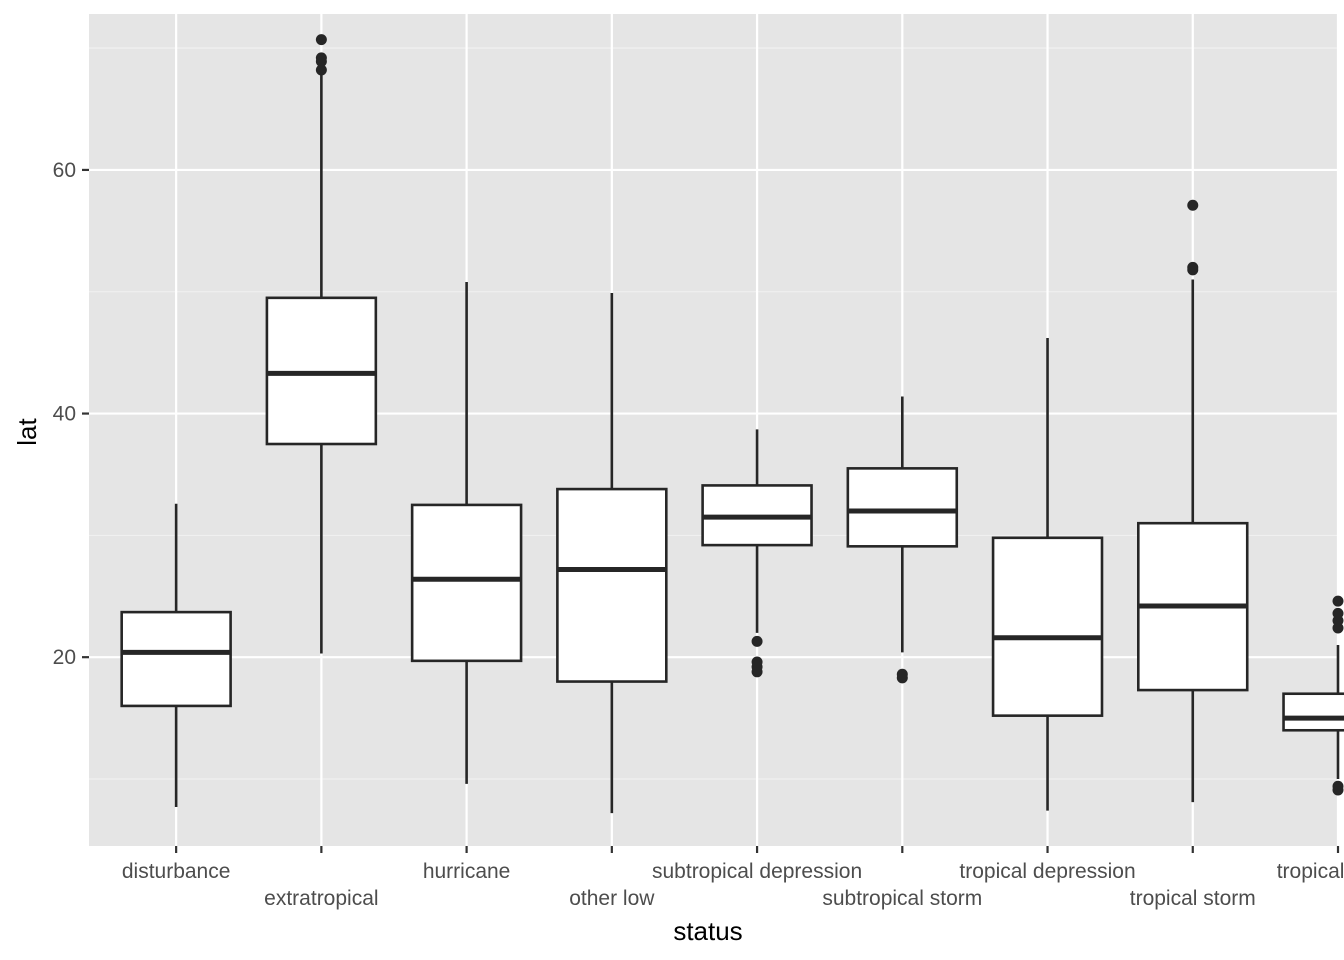  What do you see at coordinates (64, 414) in the screenshot?
I see `y-tick-label: 40` at bounding box center [64, 414].